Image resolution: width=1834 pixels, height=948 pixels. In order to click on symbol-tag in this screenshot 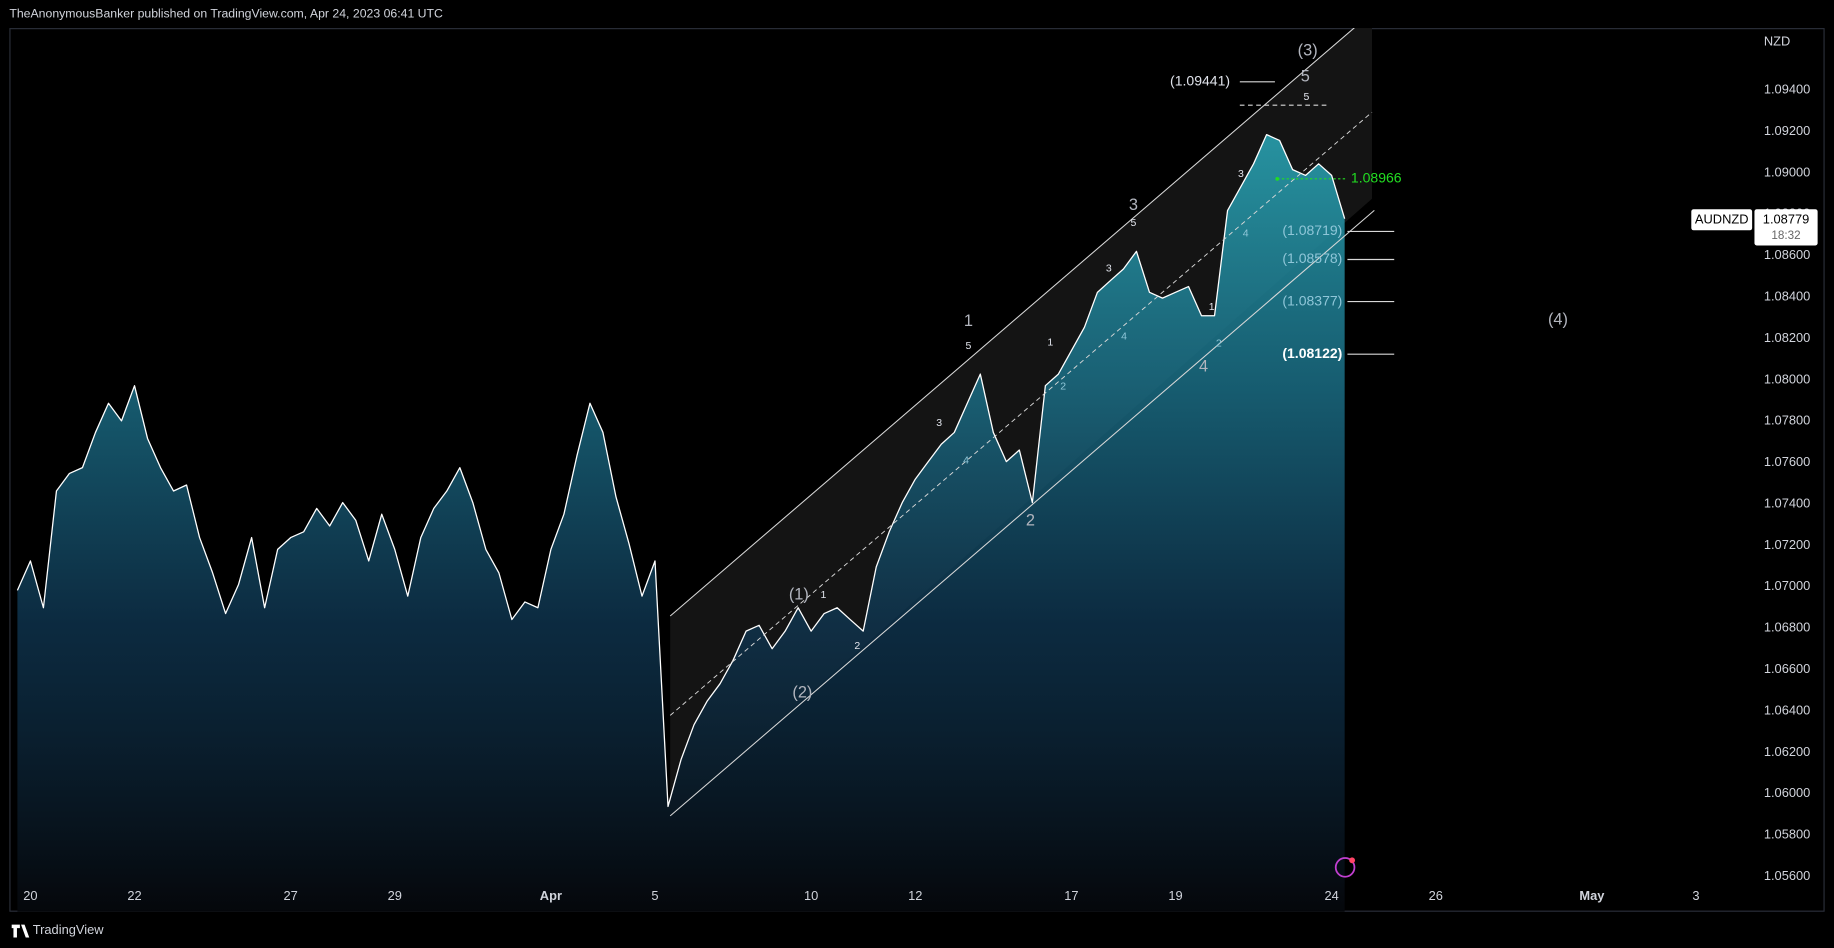, I will do `click(1722, 220)`.